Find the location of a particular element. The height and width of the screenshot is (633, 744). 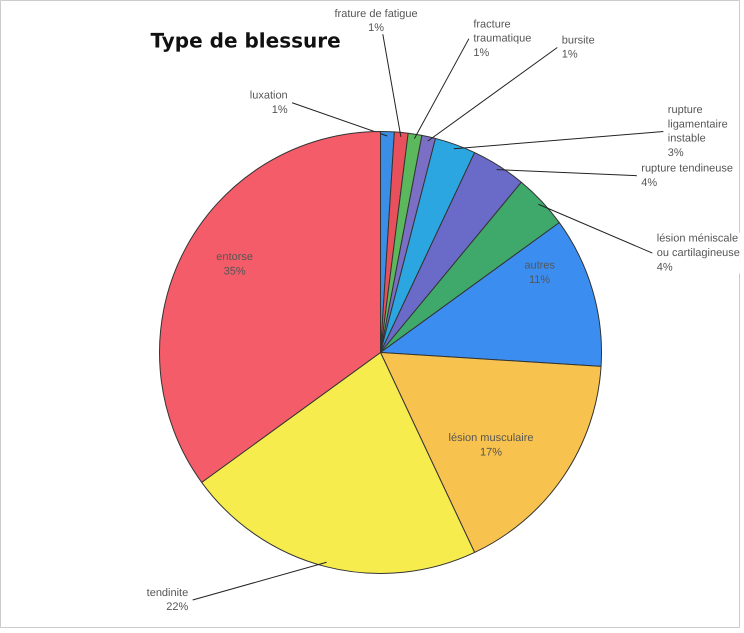

slice-label: lésion musculaire is located at coordinates (491, 438).